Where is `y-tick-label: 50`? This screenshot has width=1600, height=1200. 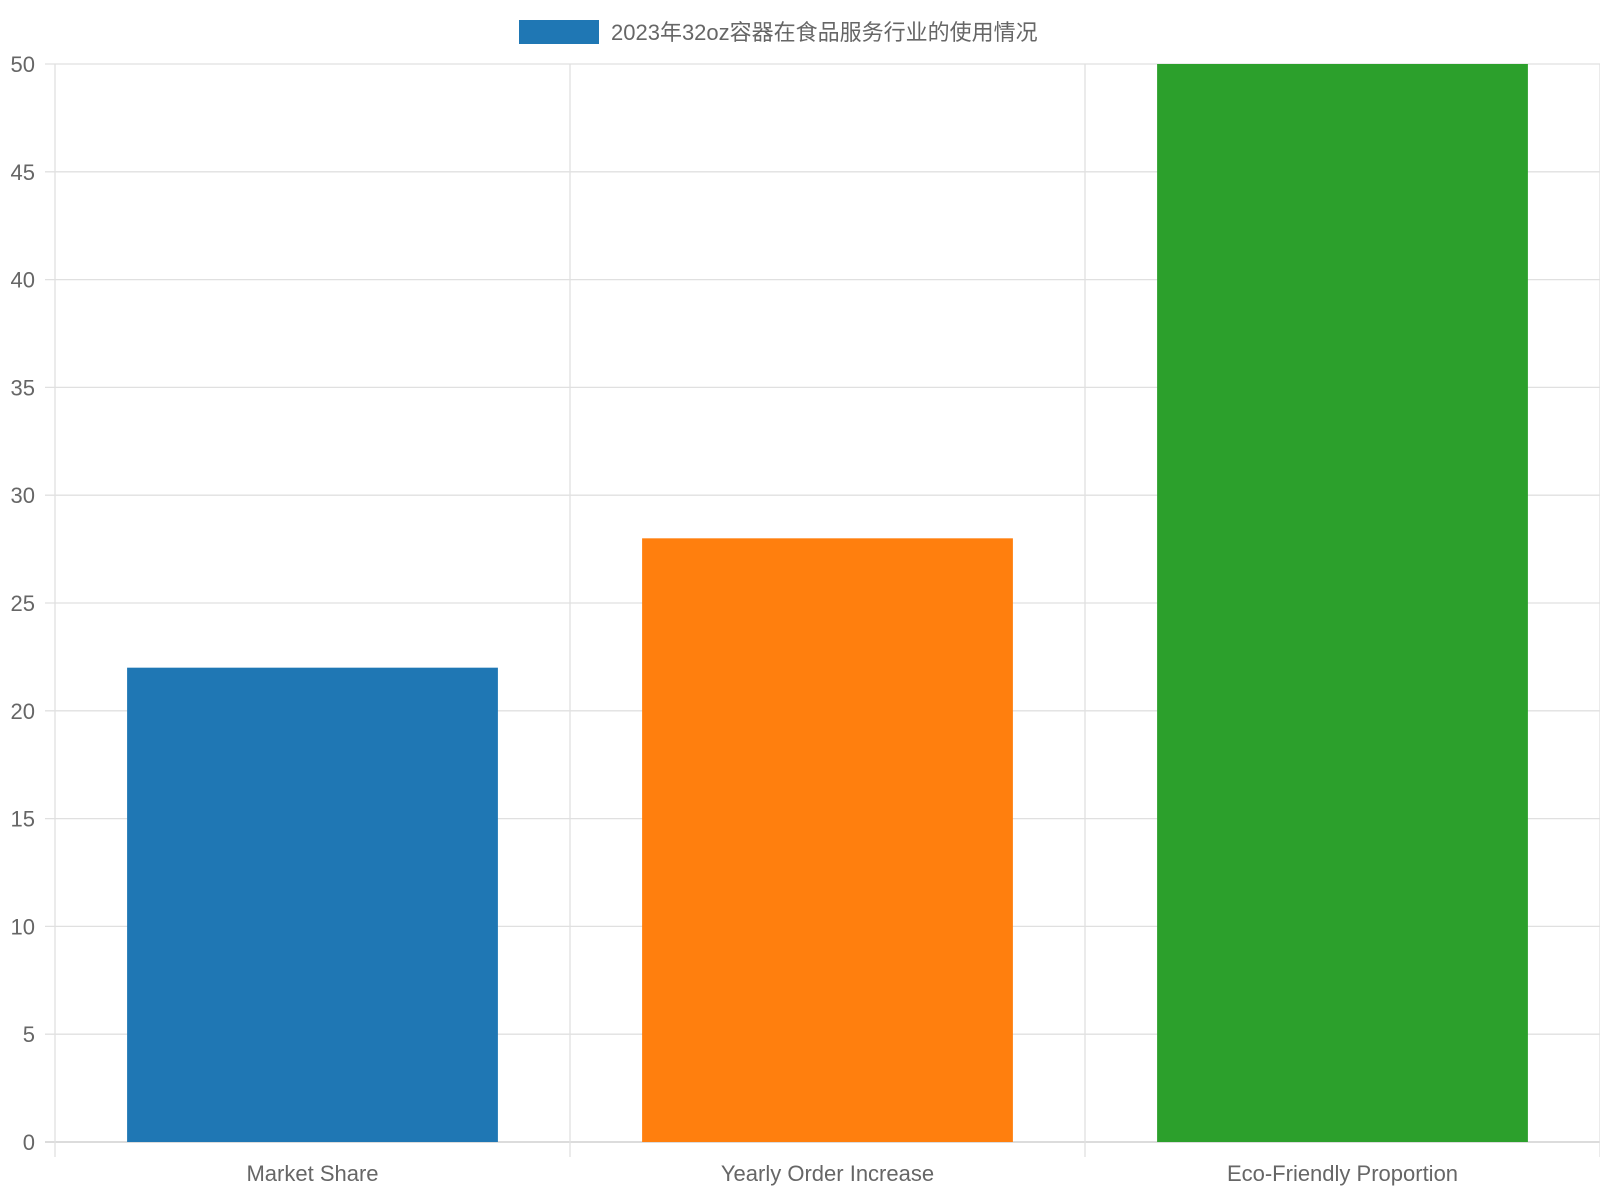
y-tick-label: 50 is located at coordinates (23, 64).